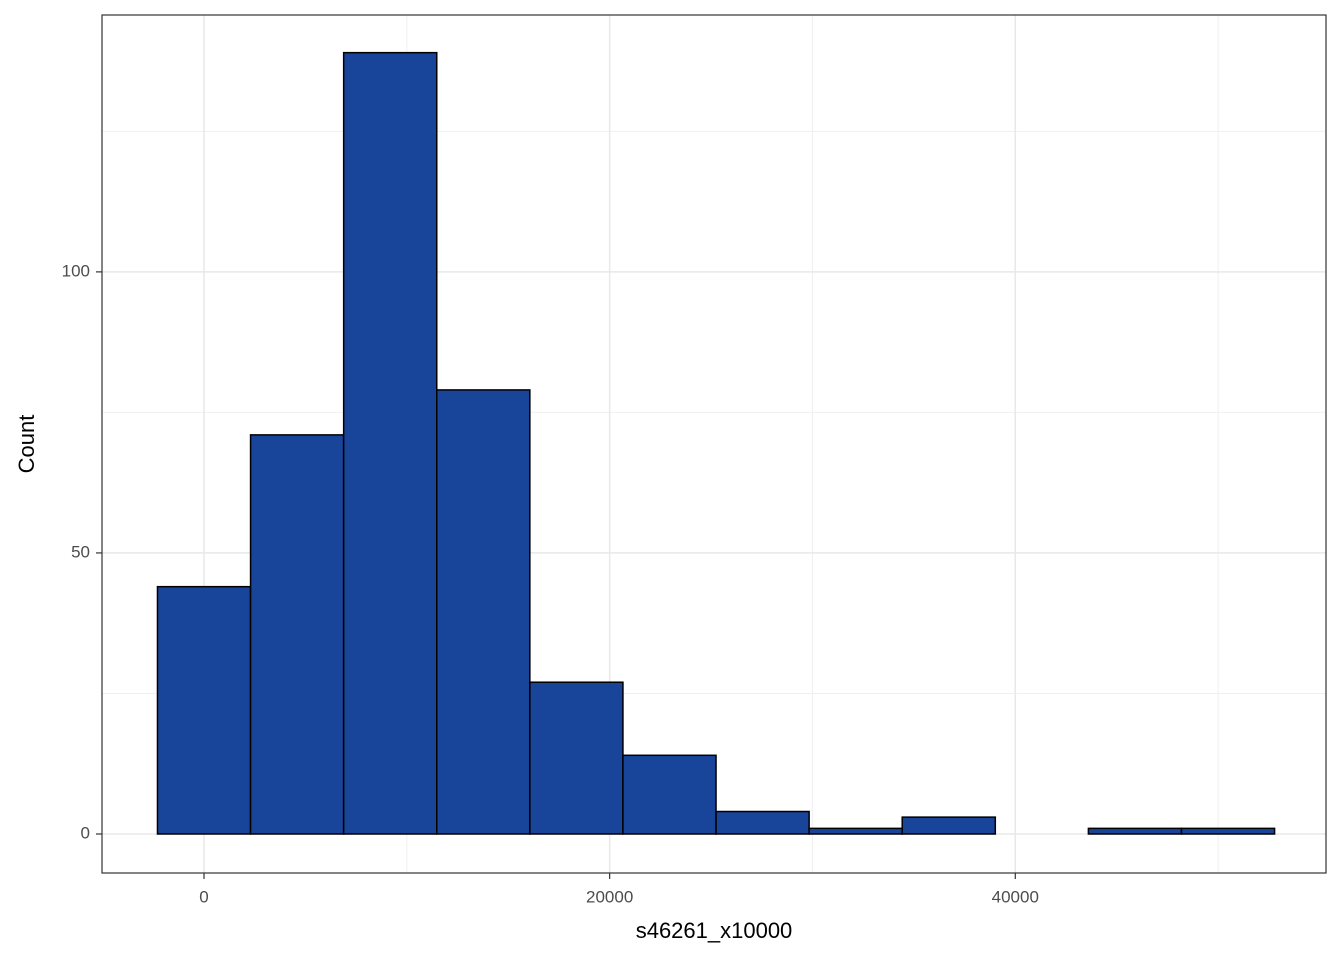 Image resolution: width=1344 pixels, height=960 pixels. I want to click on y-tick-label: 50, so click(80, 551).